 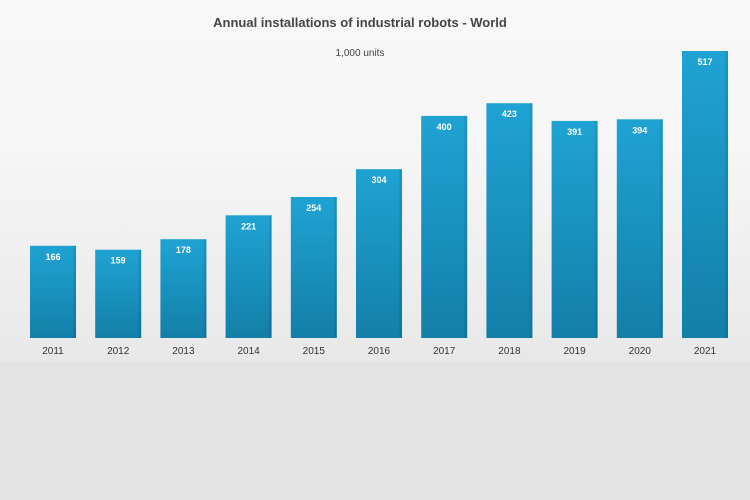 I want to click on bar-value-label: 394, so click(x=639, y=130).